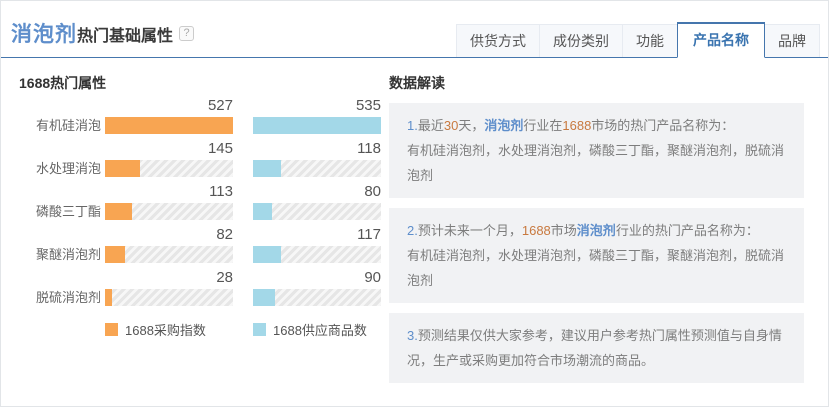 The width and height of the screenshot is (829, 407). What do you see at coordinates (498, 40) in the screenshot?
I see `tab-supply-method: 供货方式` at bounding box center [498, 40].